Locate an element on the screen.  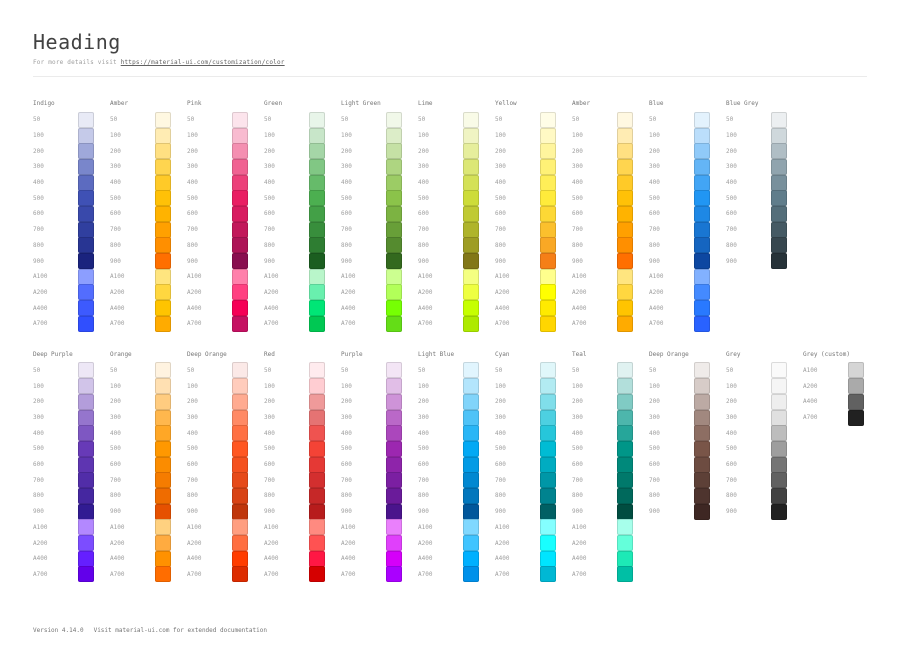
shade-label: 900 is located at coordinates (38, 261).